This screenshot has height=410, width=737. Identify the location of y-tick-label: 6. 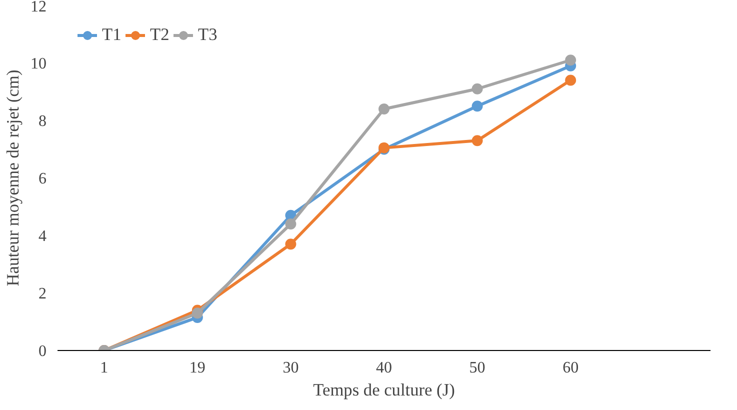
(42, 179).